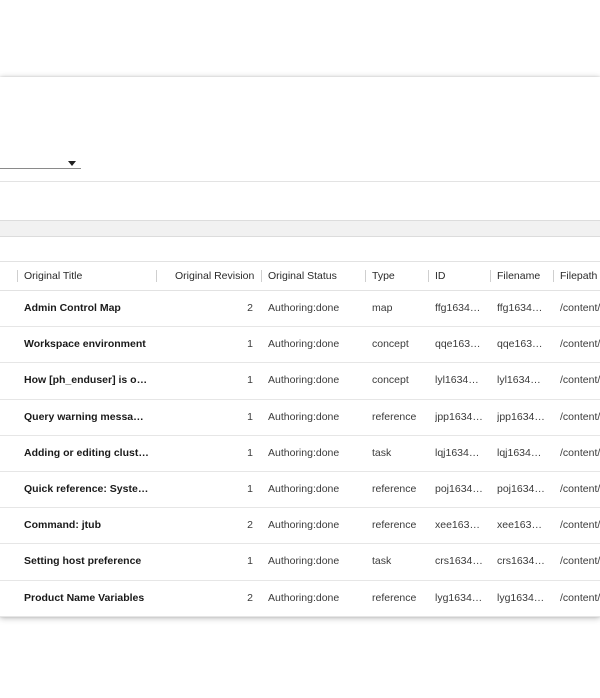 Image resolution: width=600 pixels, height=698 pixels. I want to click on column-header-filepath: Filepath, so click(579, 276).